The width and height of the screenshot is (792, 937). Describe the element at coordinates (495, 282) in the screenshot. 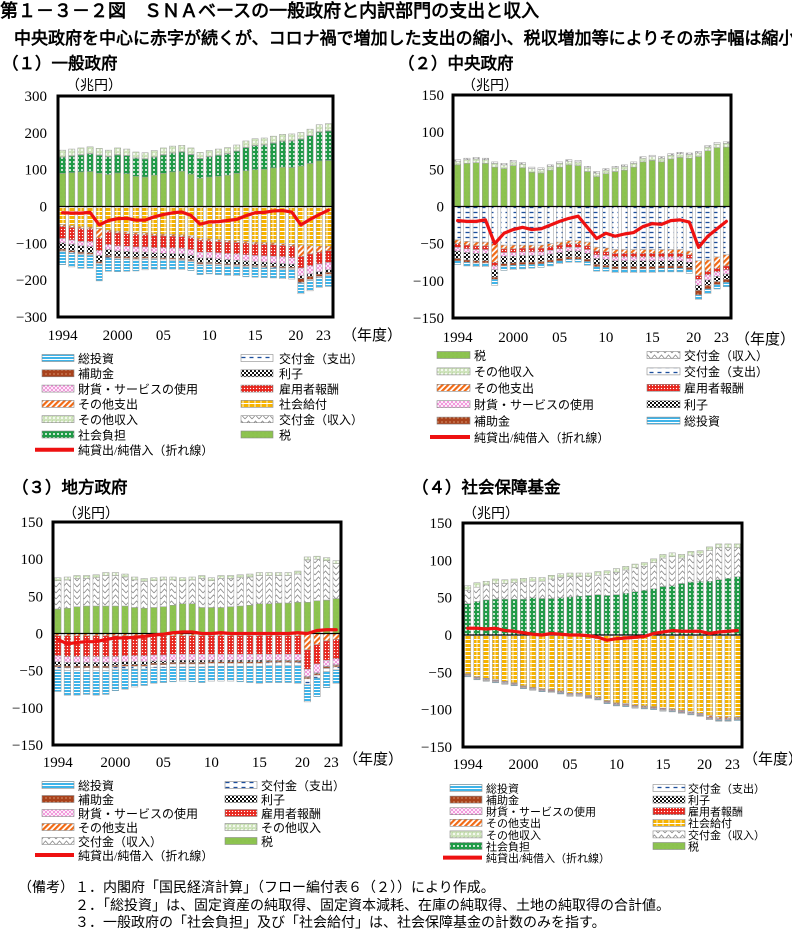

I see `bar-segment-investment-1998` at that location.